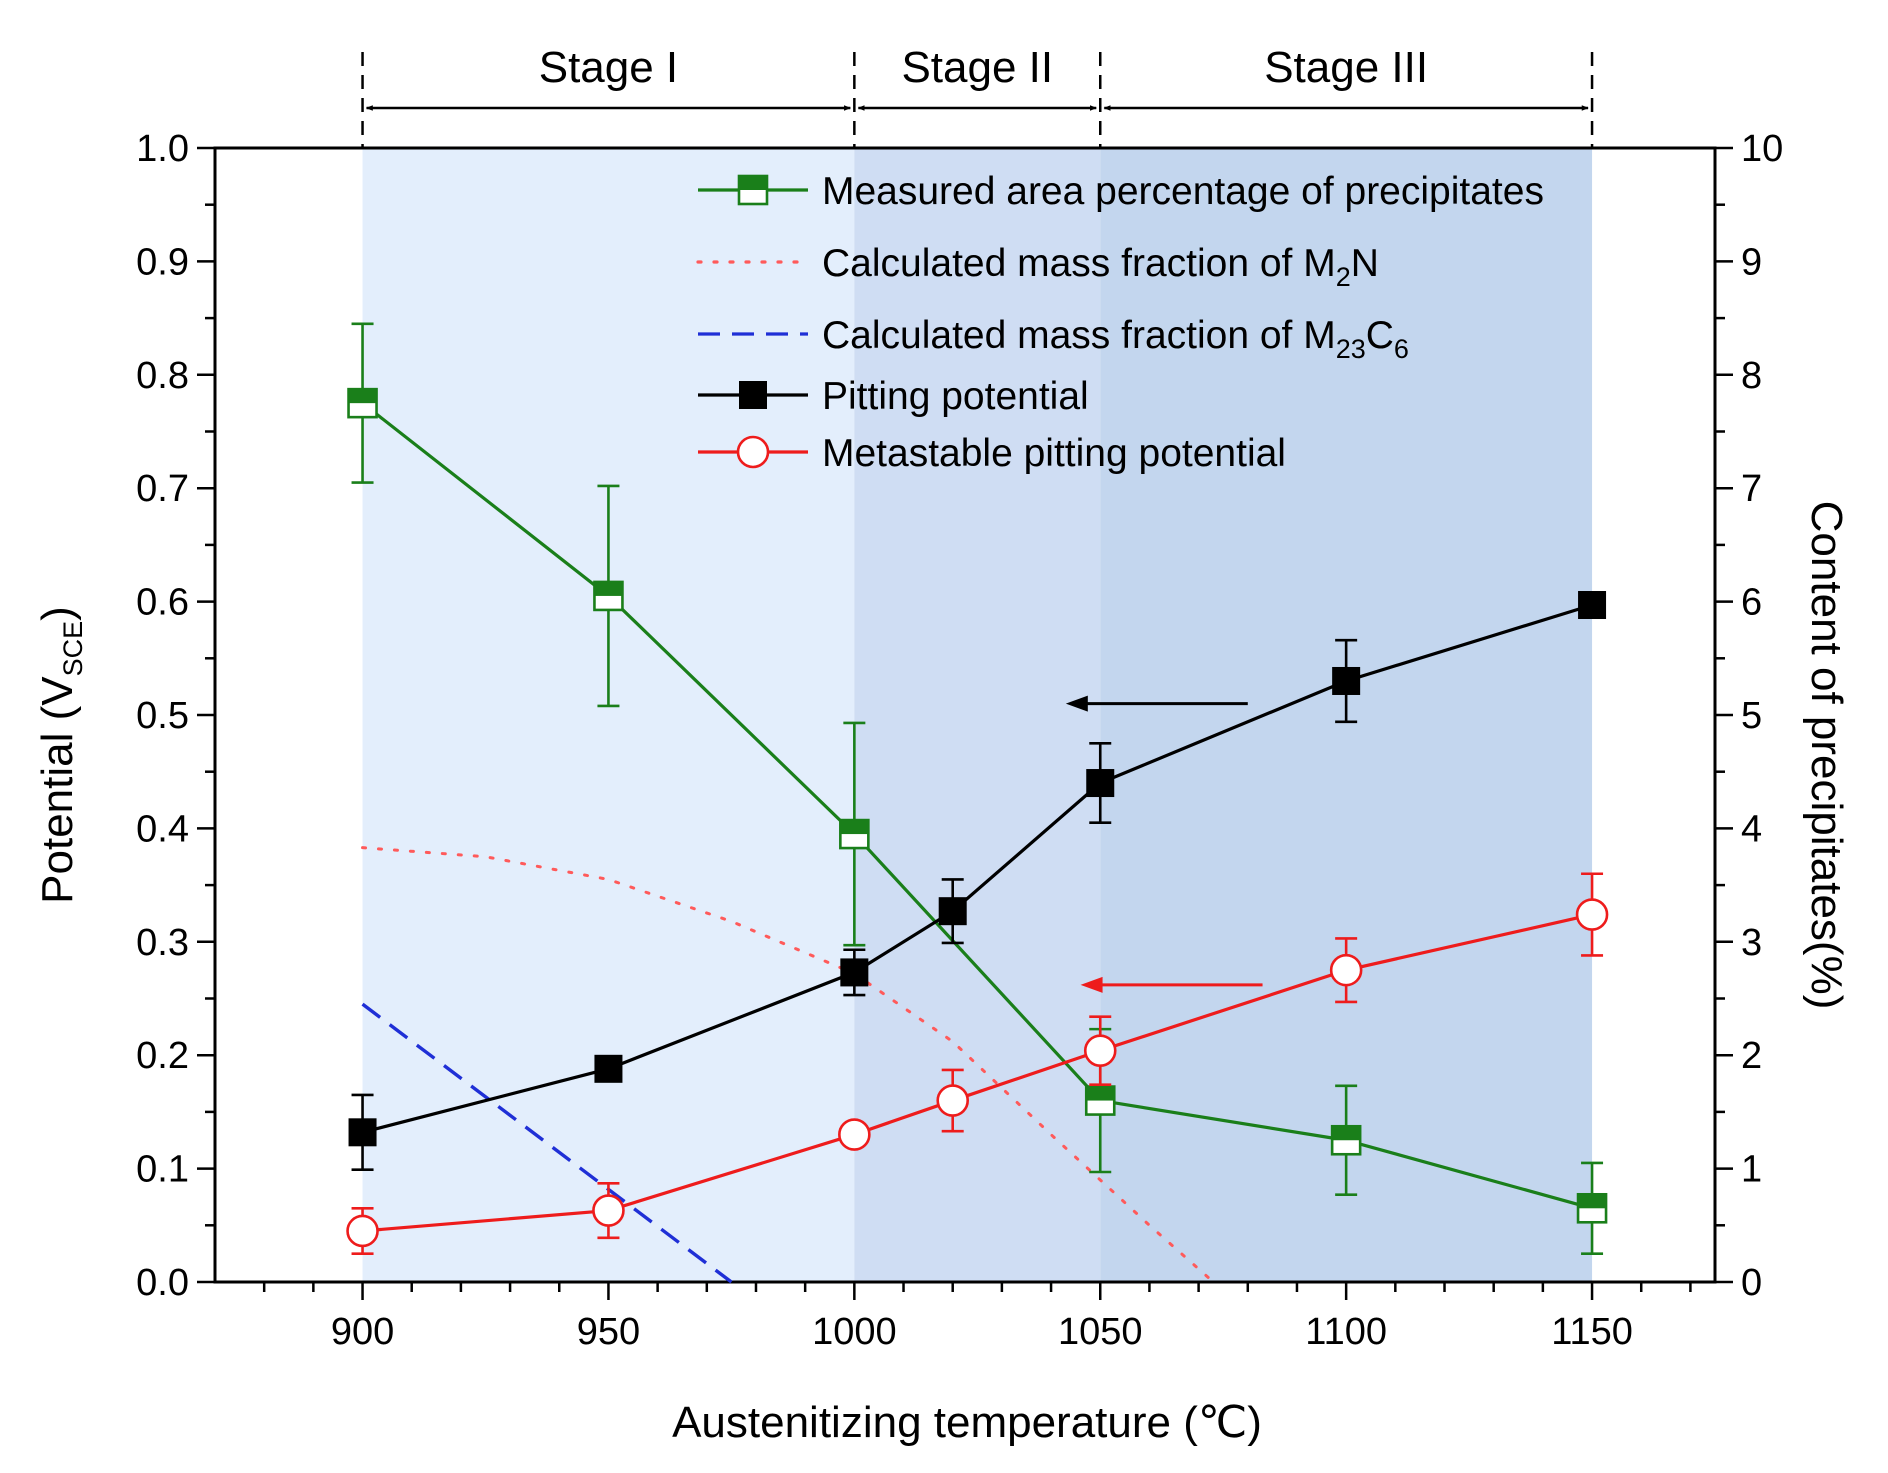  What do you see at coordinates (162, 1170) in the screenshot?
I see `y-left-tick-label: 0.1` at bounding box center [162, 1170].